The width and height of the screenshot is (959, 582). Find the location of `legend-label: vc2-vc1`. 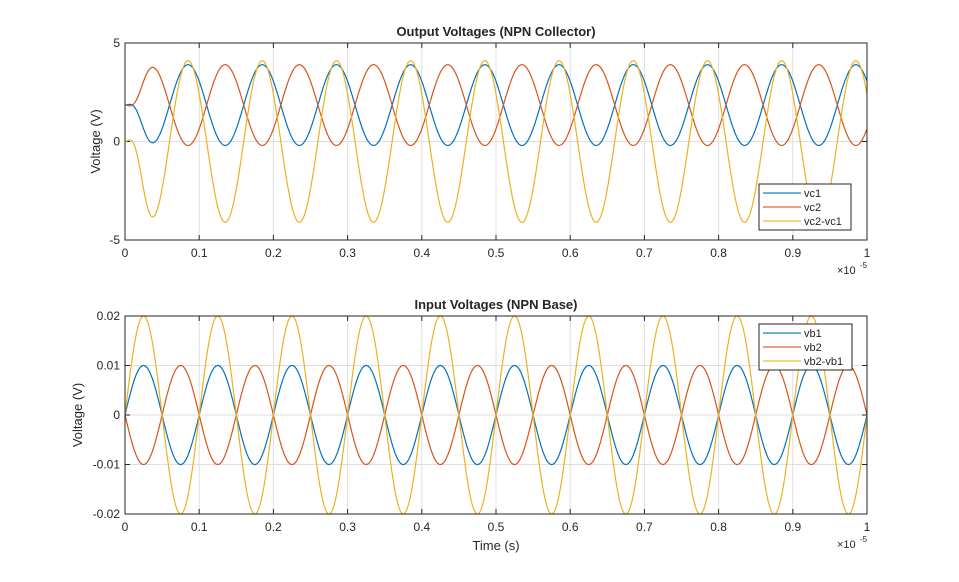

legend-label: vc2-vc1 is located at coordinates (823, 222).